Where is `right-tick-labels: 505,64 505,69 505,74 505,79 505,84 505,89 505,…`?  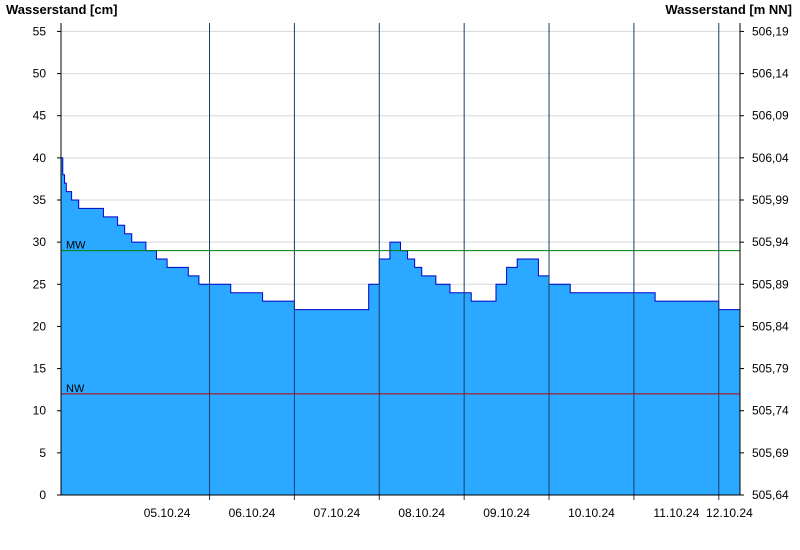 right-tick-labels: 505,64 505,69 505,74 505,79 505,84 505,89 505,… is located at coordinates (770, 263).